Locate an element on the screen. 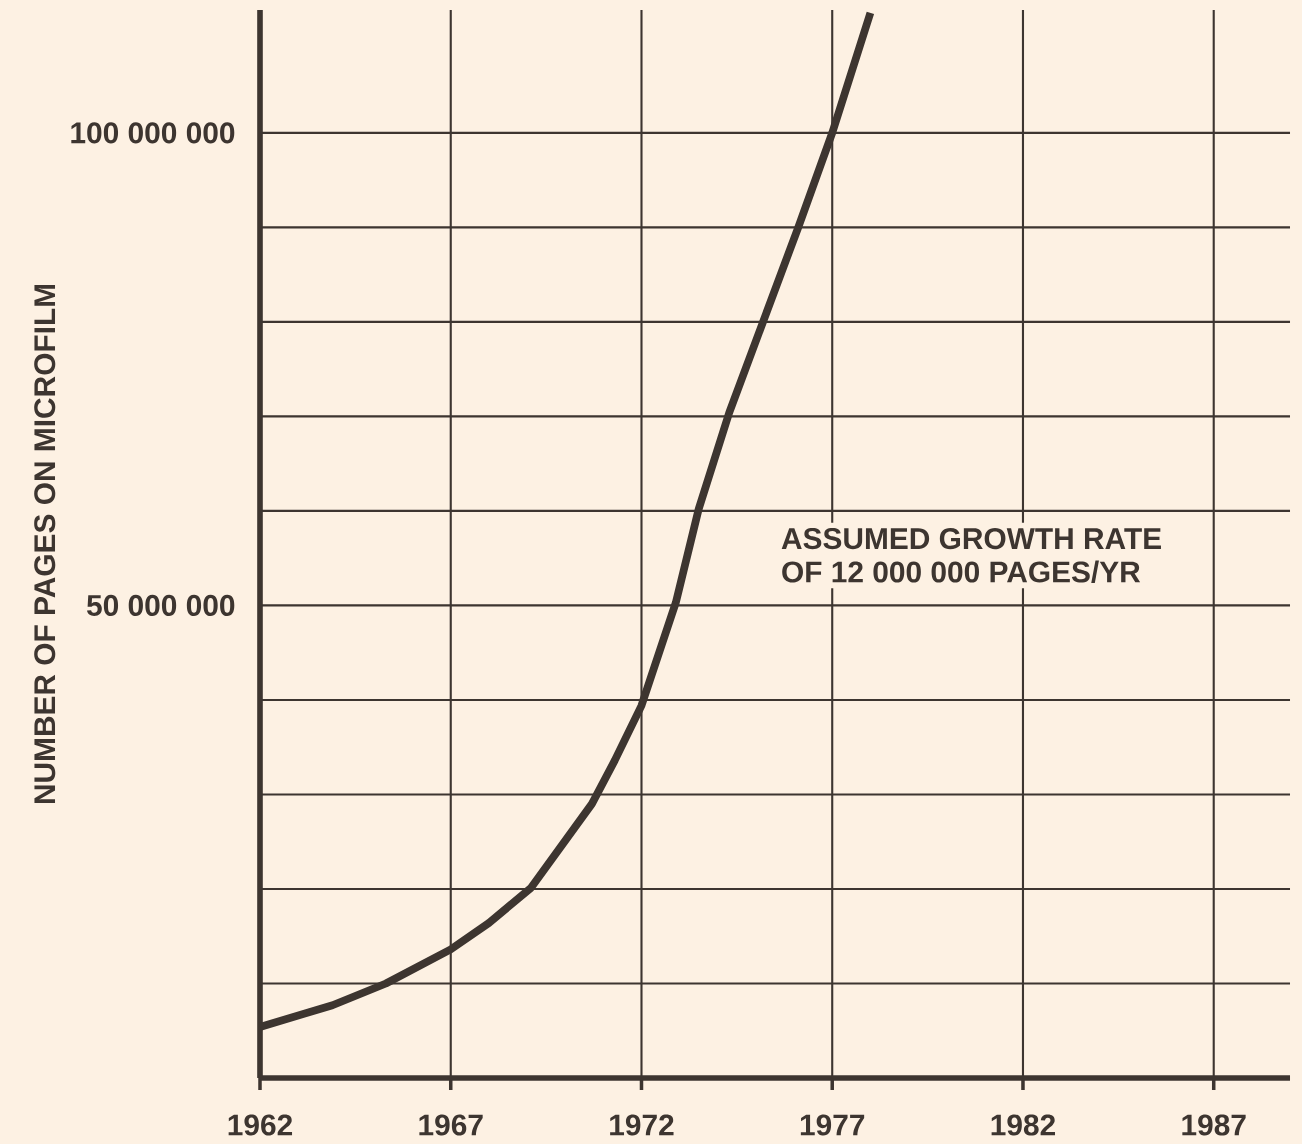  x-tick-label: 1972 is located at coordinates (642, 1125).